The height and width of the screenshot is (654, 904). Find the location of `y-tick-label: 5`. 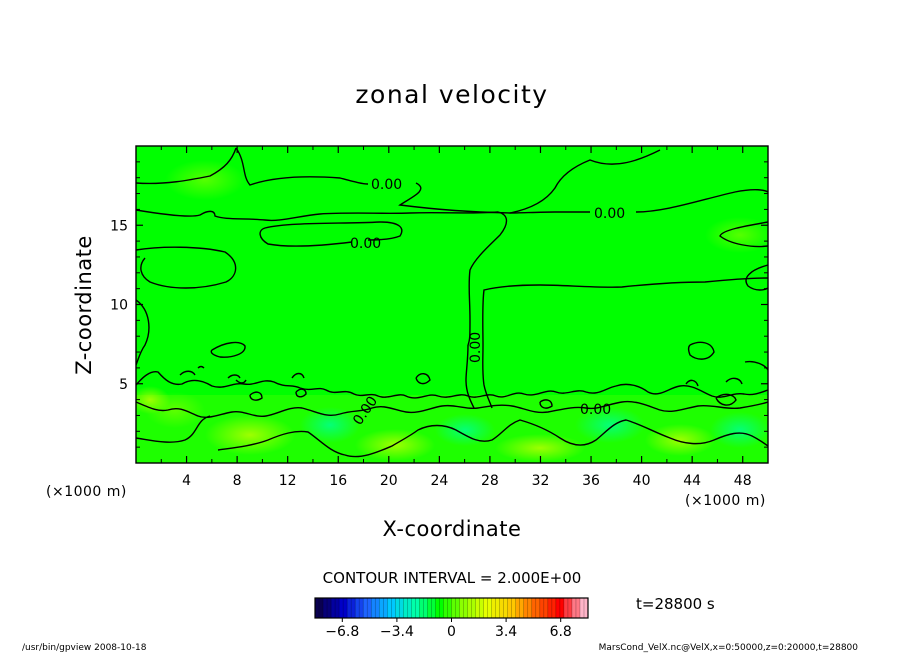

y-tick-label: 5 is located at coordinates (123, 385).